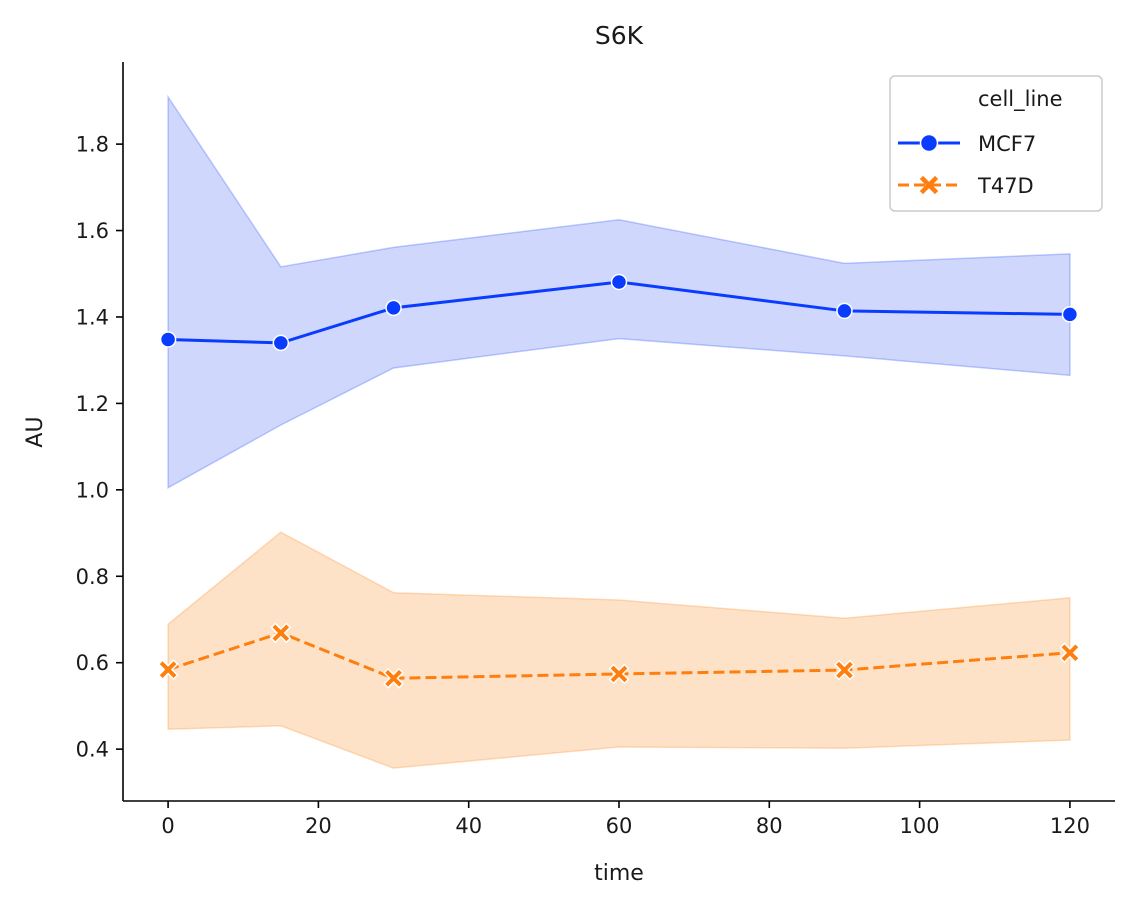  I want to click on x-tick-label: 0, so click(167, 826).